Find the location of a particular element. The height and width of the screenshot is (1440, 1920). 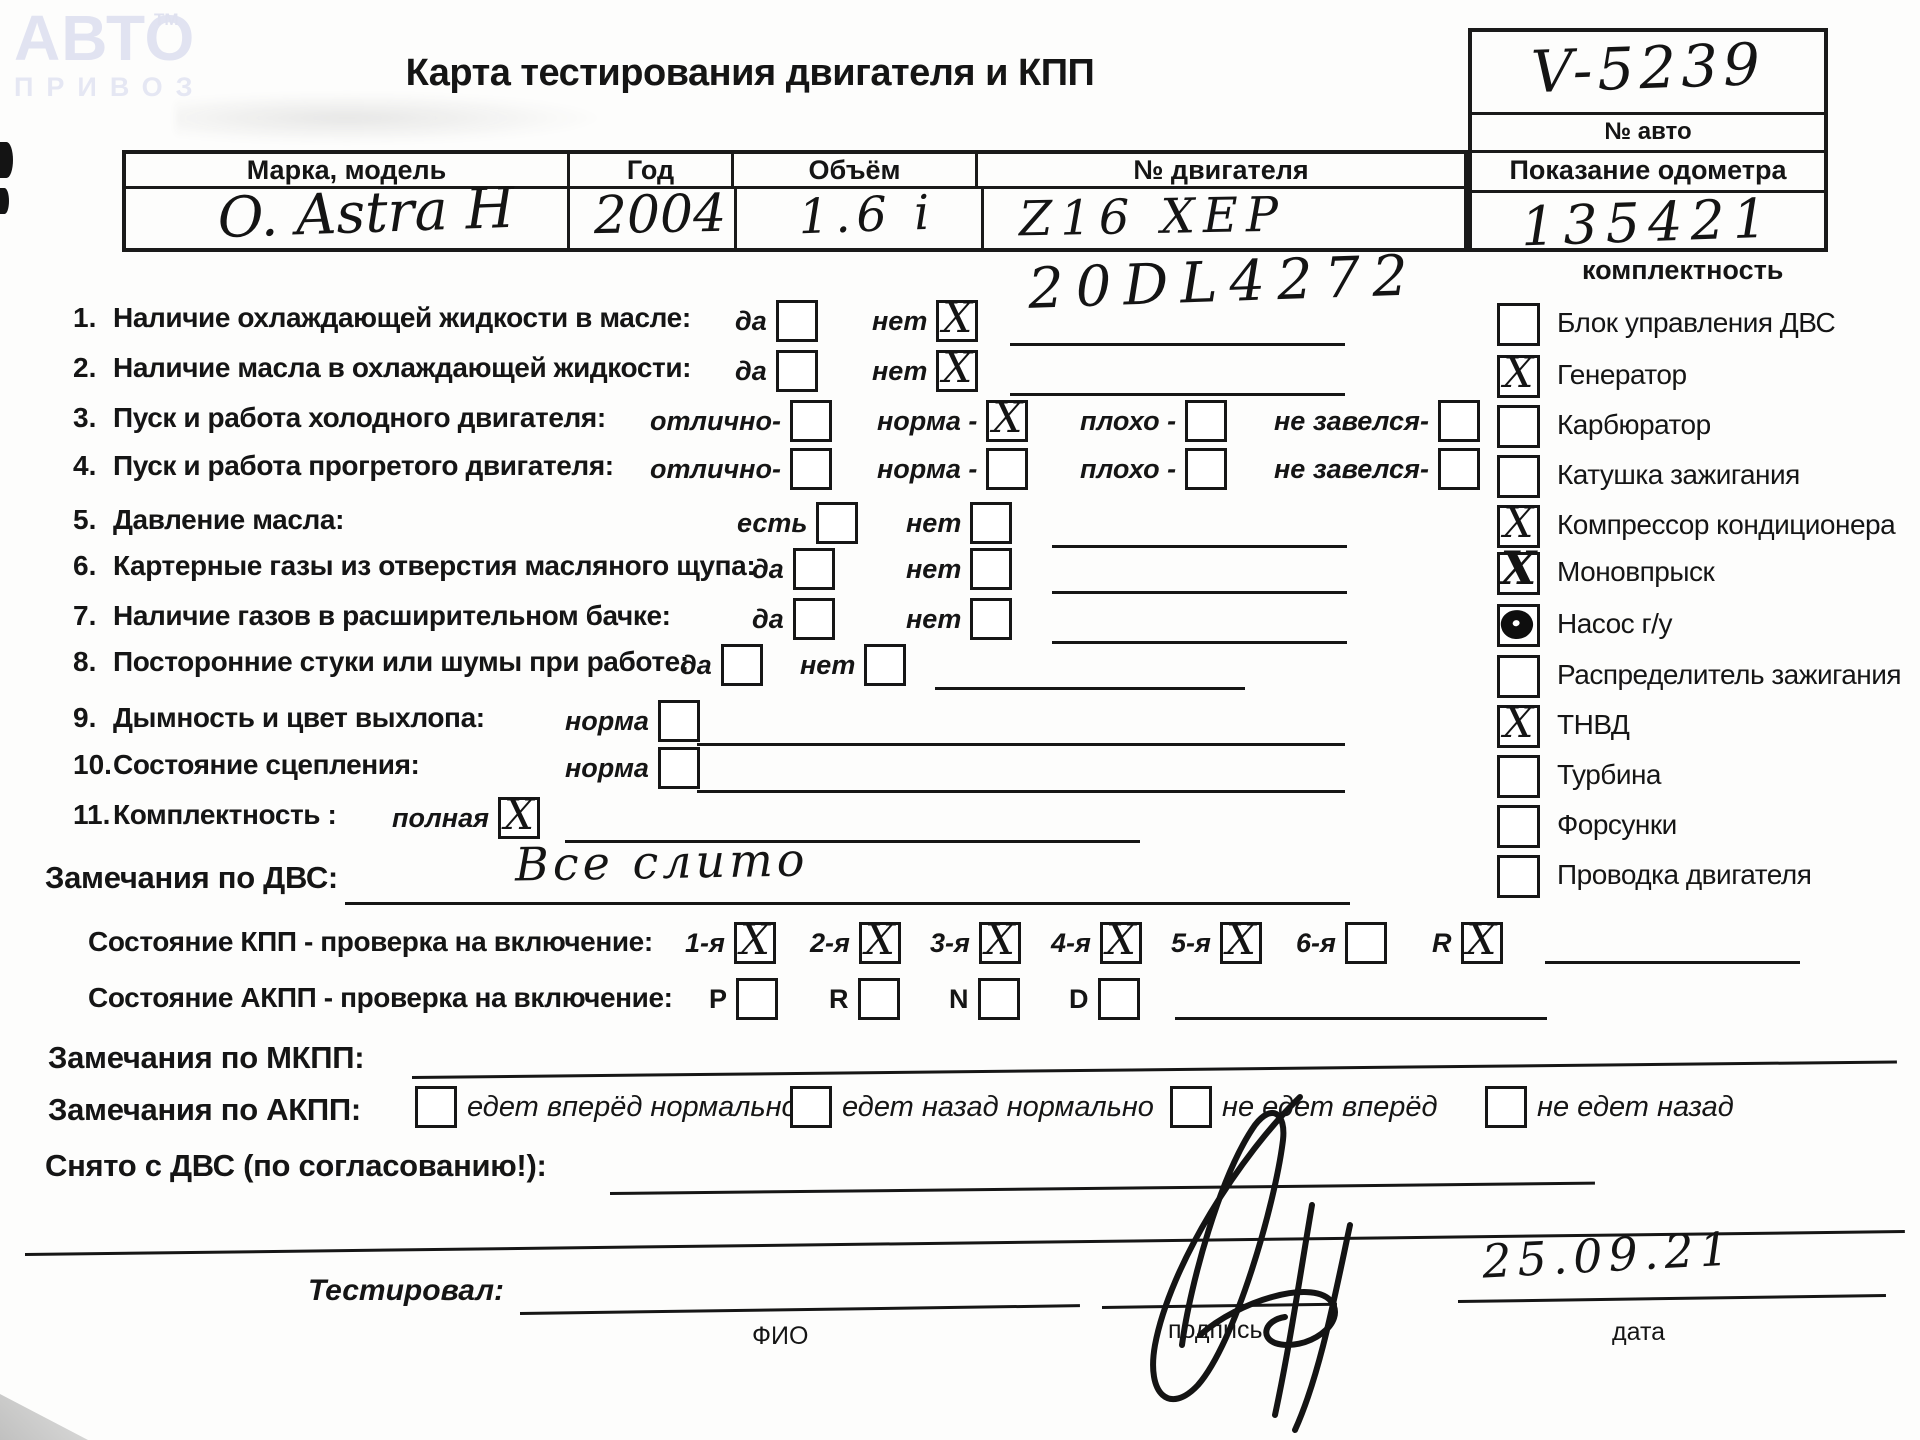

removed-label: Снято с ДВС (по согласованию!): is located at coordinates (296, 1165).